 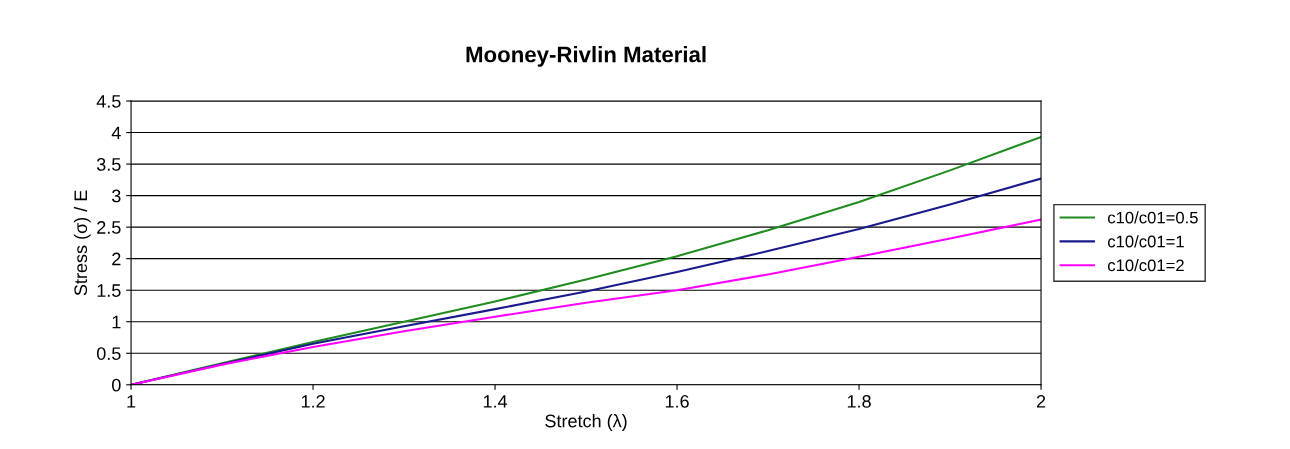 I want to click on legend-label: c10/c01=0.5, so click(x=1152, y=217).